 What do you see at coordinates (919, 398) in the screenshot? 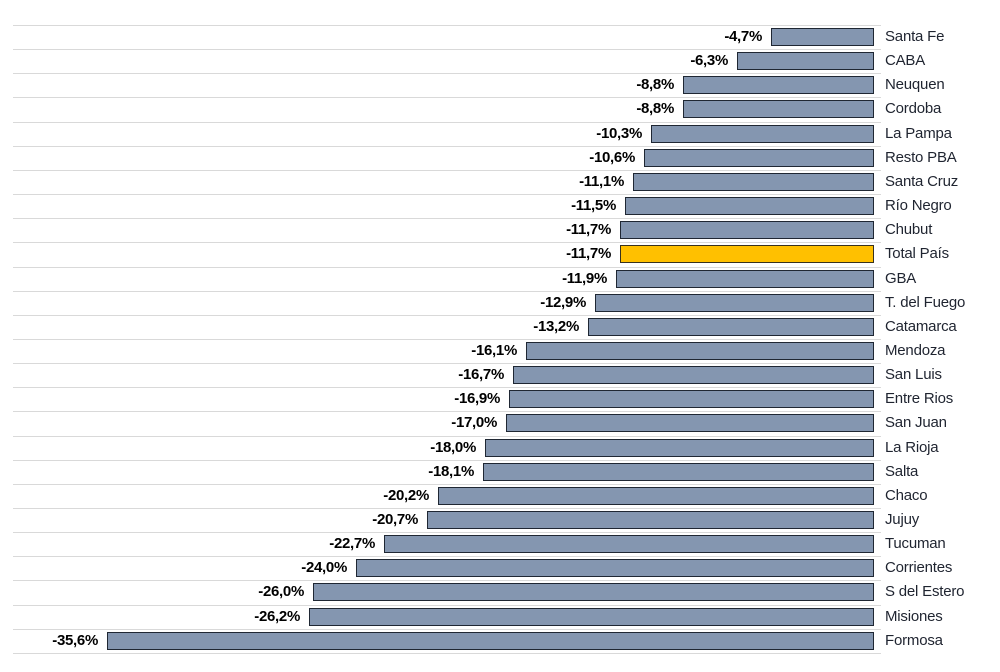
I see `category-label: Entre Rios` at bounding box center [919, 398].